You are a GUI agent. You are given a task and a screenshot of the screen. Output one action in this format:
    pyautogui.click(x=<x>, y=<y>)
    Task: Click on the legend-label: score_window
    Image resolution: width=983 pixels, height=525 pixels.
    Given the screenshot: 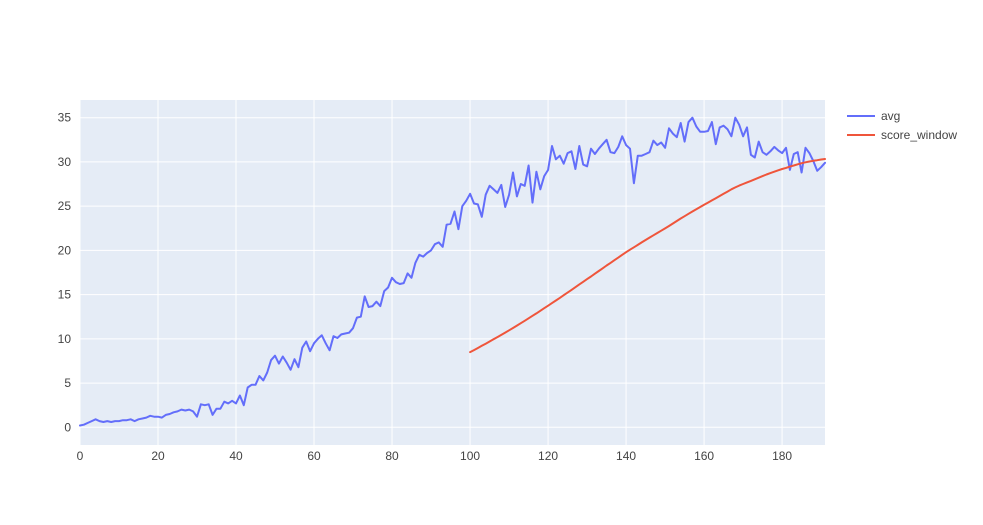 What is the action you would take?
    pyautogui.click(x=919, y=135)
    